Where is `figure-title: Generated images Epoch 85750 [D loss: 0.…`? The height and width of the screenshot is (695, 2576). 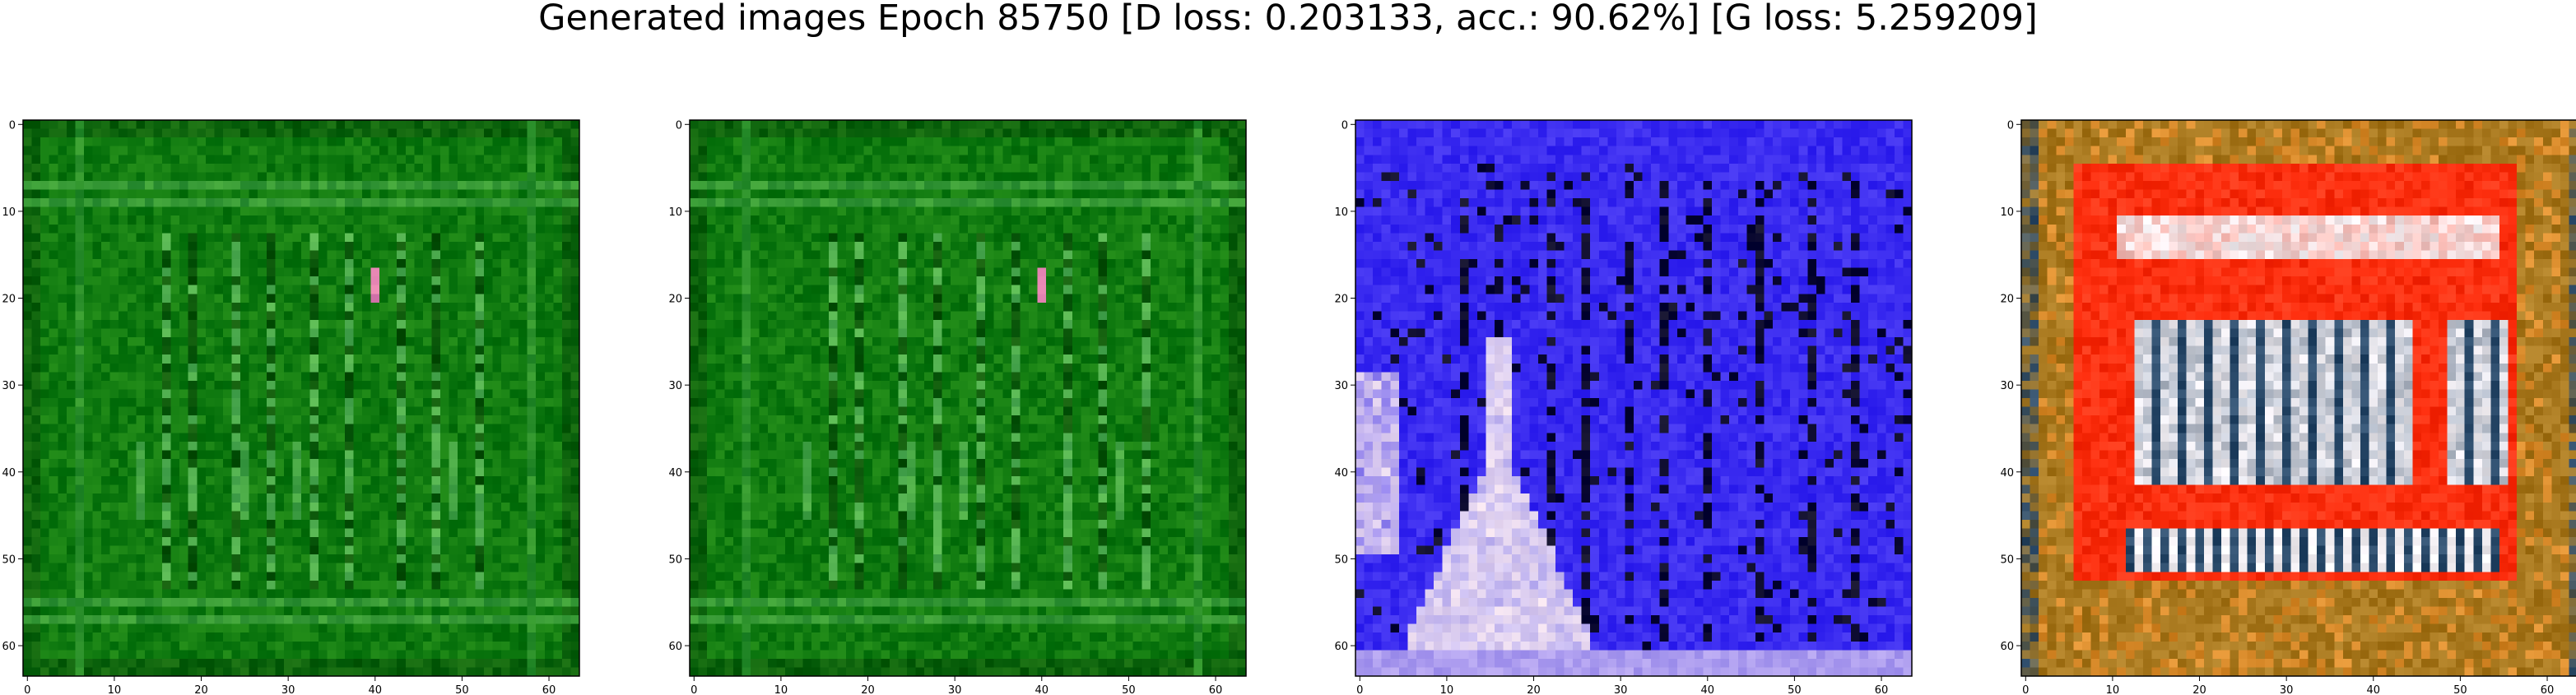
figure-title: Generated images Epoch 85750 [D loss: 0.… is located at coordinates (1288, 19).